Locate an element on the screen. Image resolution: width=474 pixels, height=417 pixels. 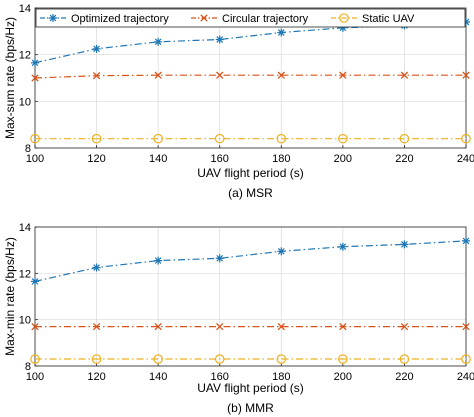
legend-label-static: Static UAV is located at coordinates (388, 19).